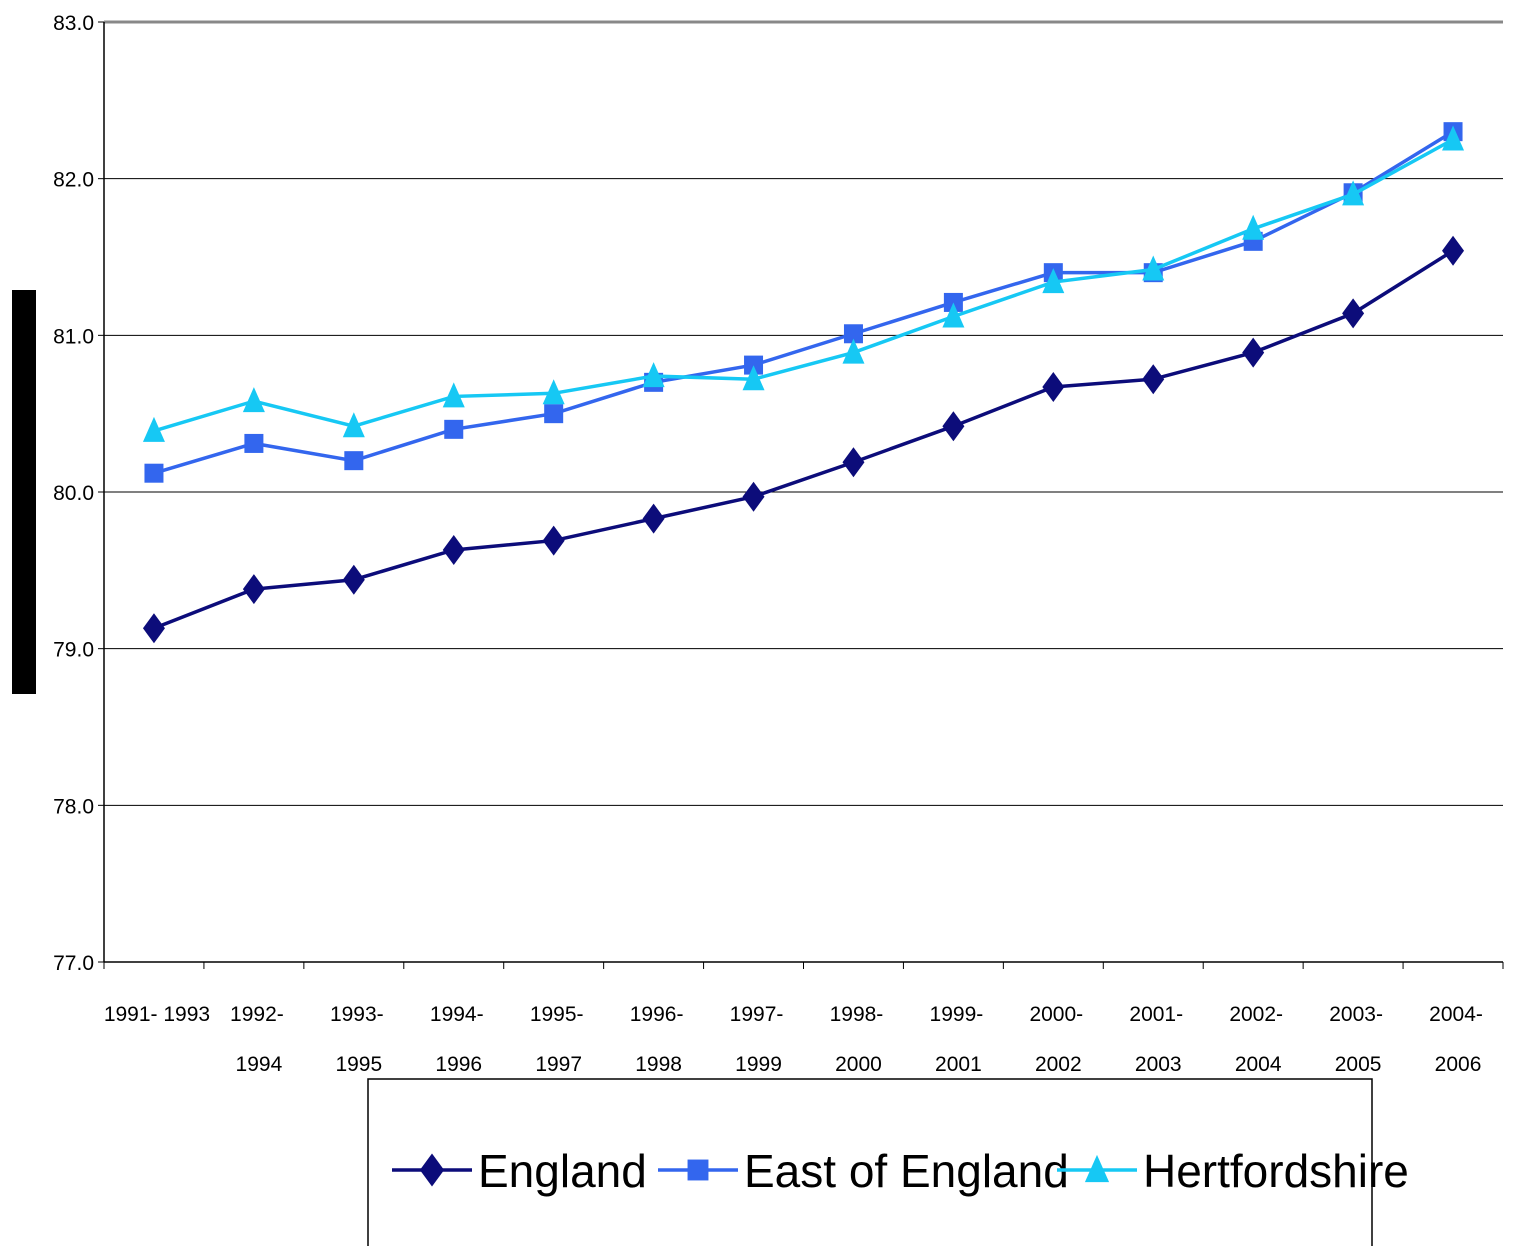  What do you see at coordinates (157, 1014) in the screenshot?
I see `x-tick-label: 1991- 1993` at bounding box center [157, 1014].